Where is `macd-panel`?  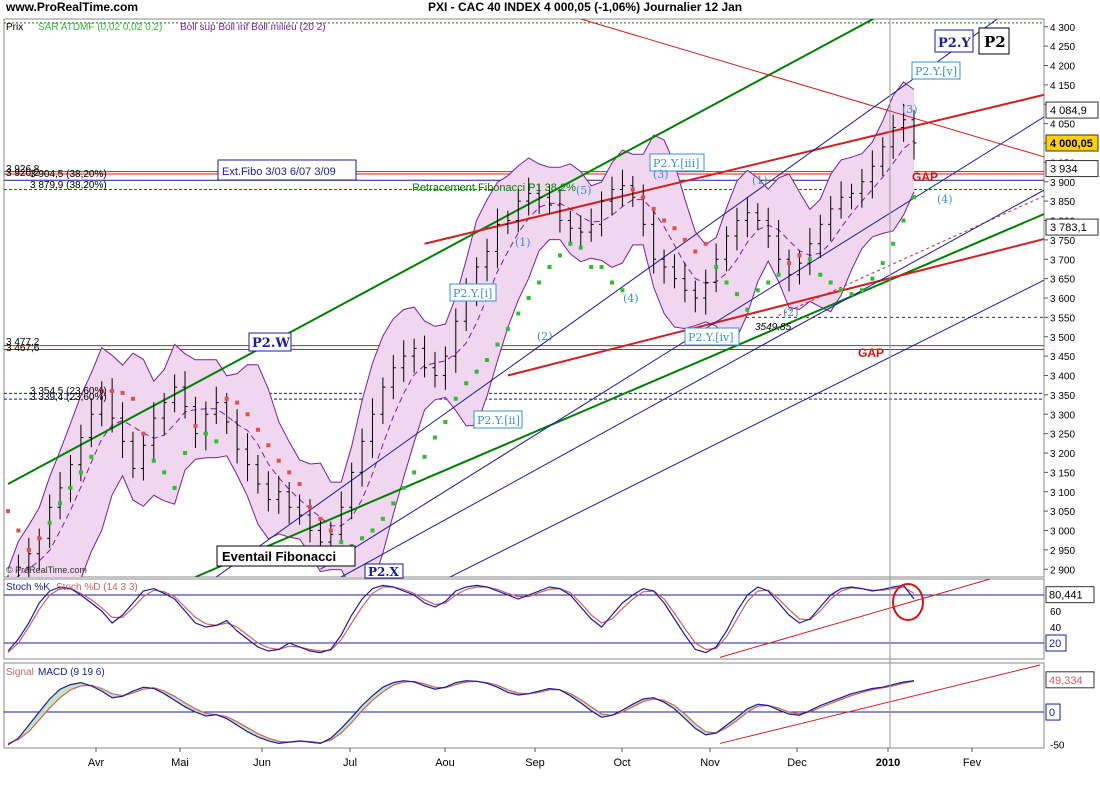
macd-panel is located at coordinates (524, 705).